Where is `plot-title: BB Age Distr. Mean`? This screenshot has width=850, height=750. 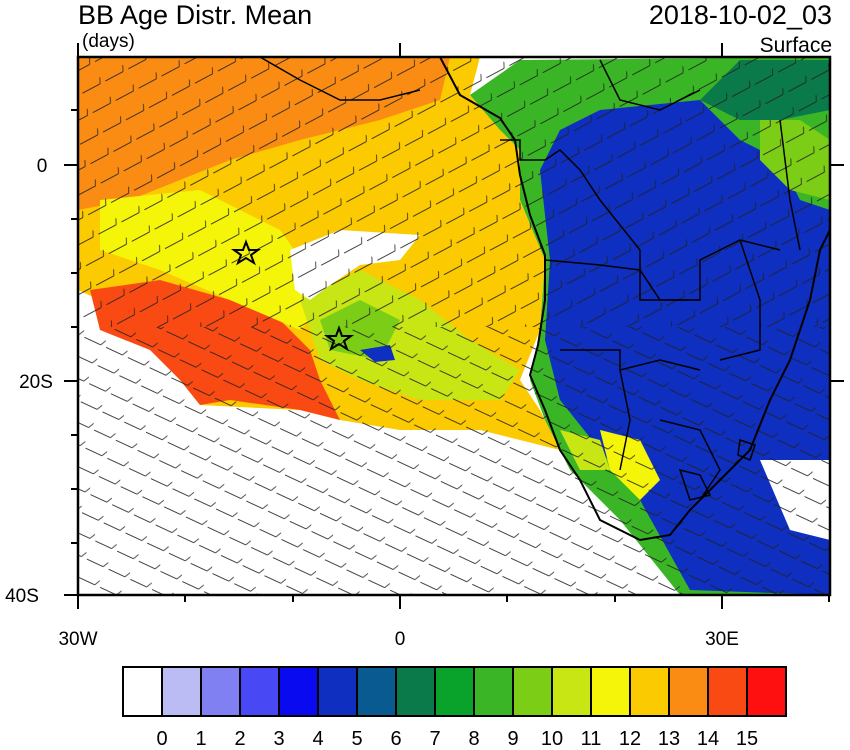
plot-title: BB Age Distr. Mean is located at coordinates (195, 15).